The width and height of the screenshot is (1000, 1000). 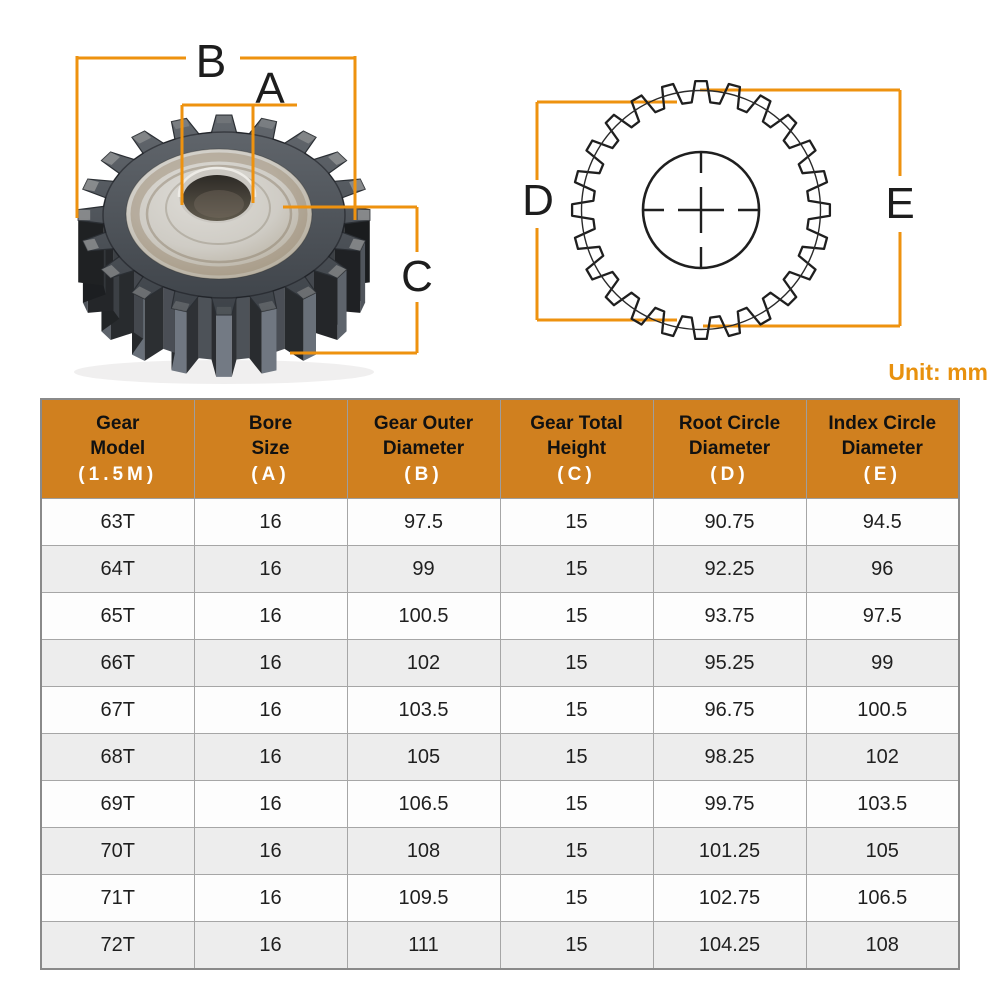 I want to click on header-text: Gear, so click(x=118, y=423).